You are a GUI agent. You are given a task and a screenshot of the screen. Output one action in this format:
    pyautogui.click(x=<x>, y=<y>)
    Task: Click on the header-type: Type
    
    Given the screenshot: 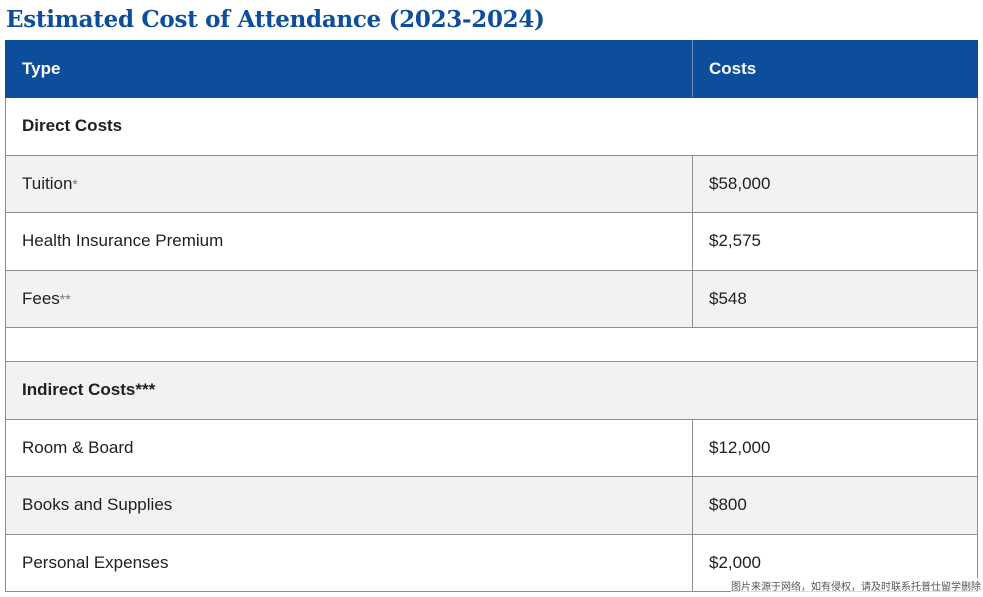 What is the action you would take?
    pyautogui.click(x=349, y=69)
    